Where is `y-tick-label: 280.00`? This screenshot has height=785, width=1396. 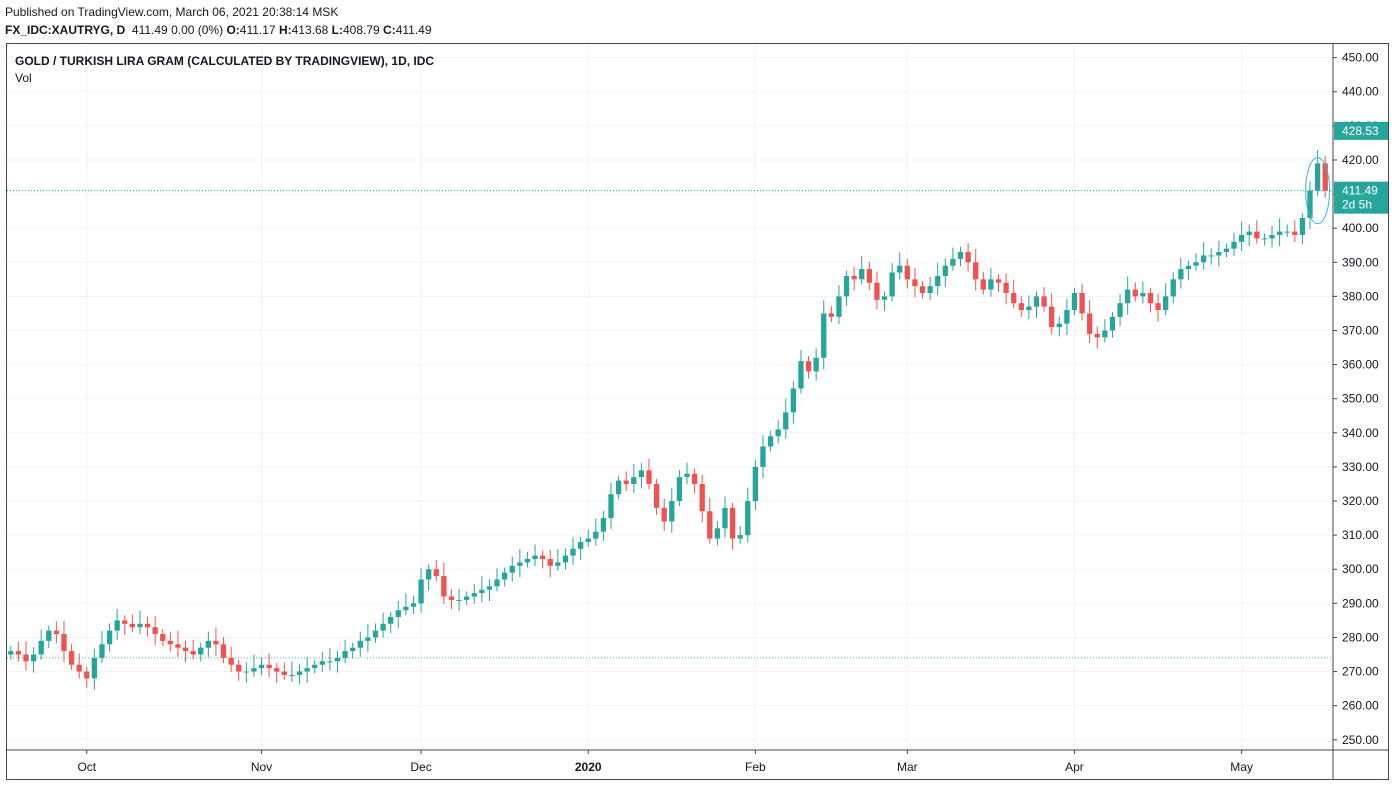
y-tick-label: 280.00 is located at coordinates (1360, 637).